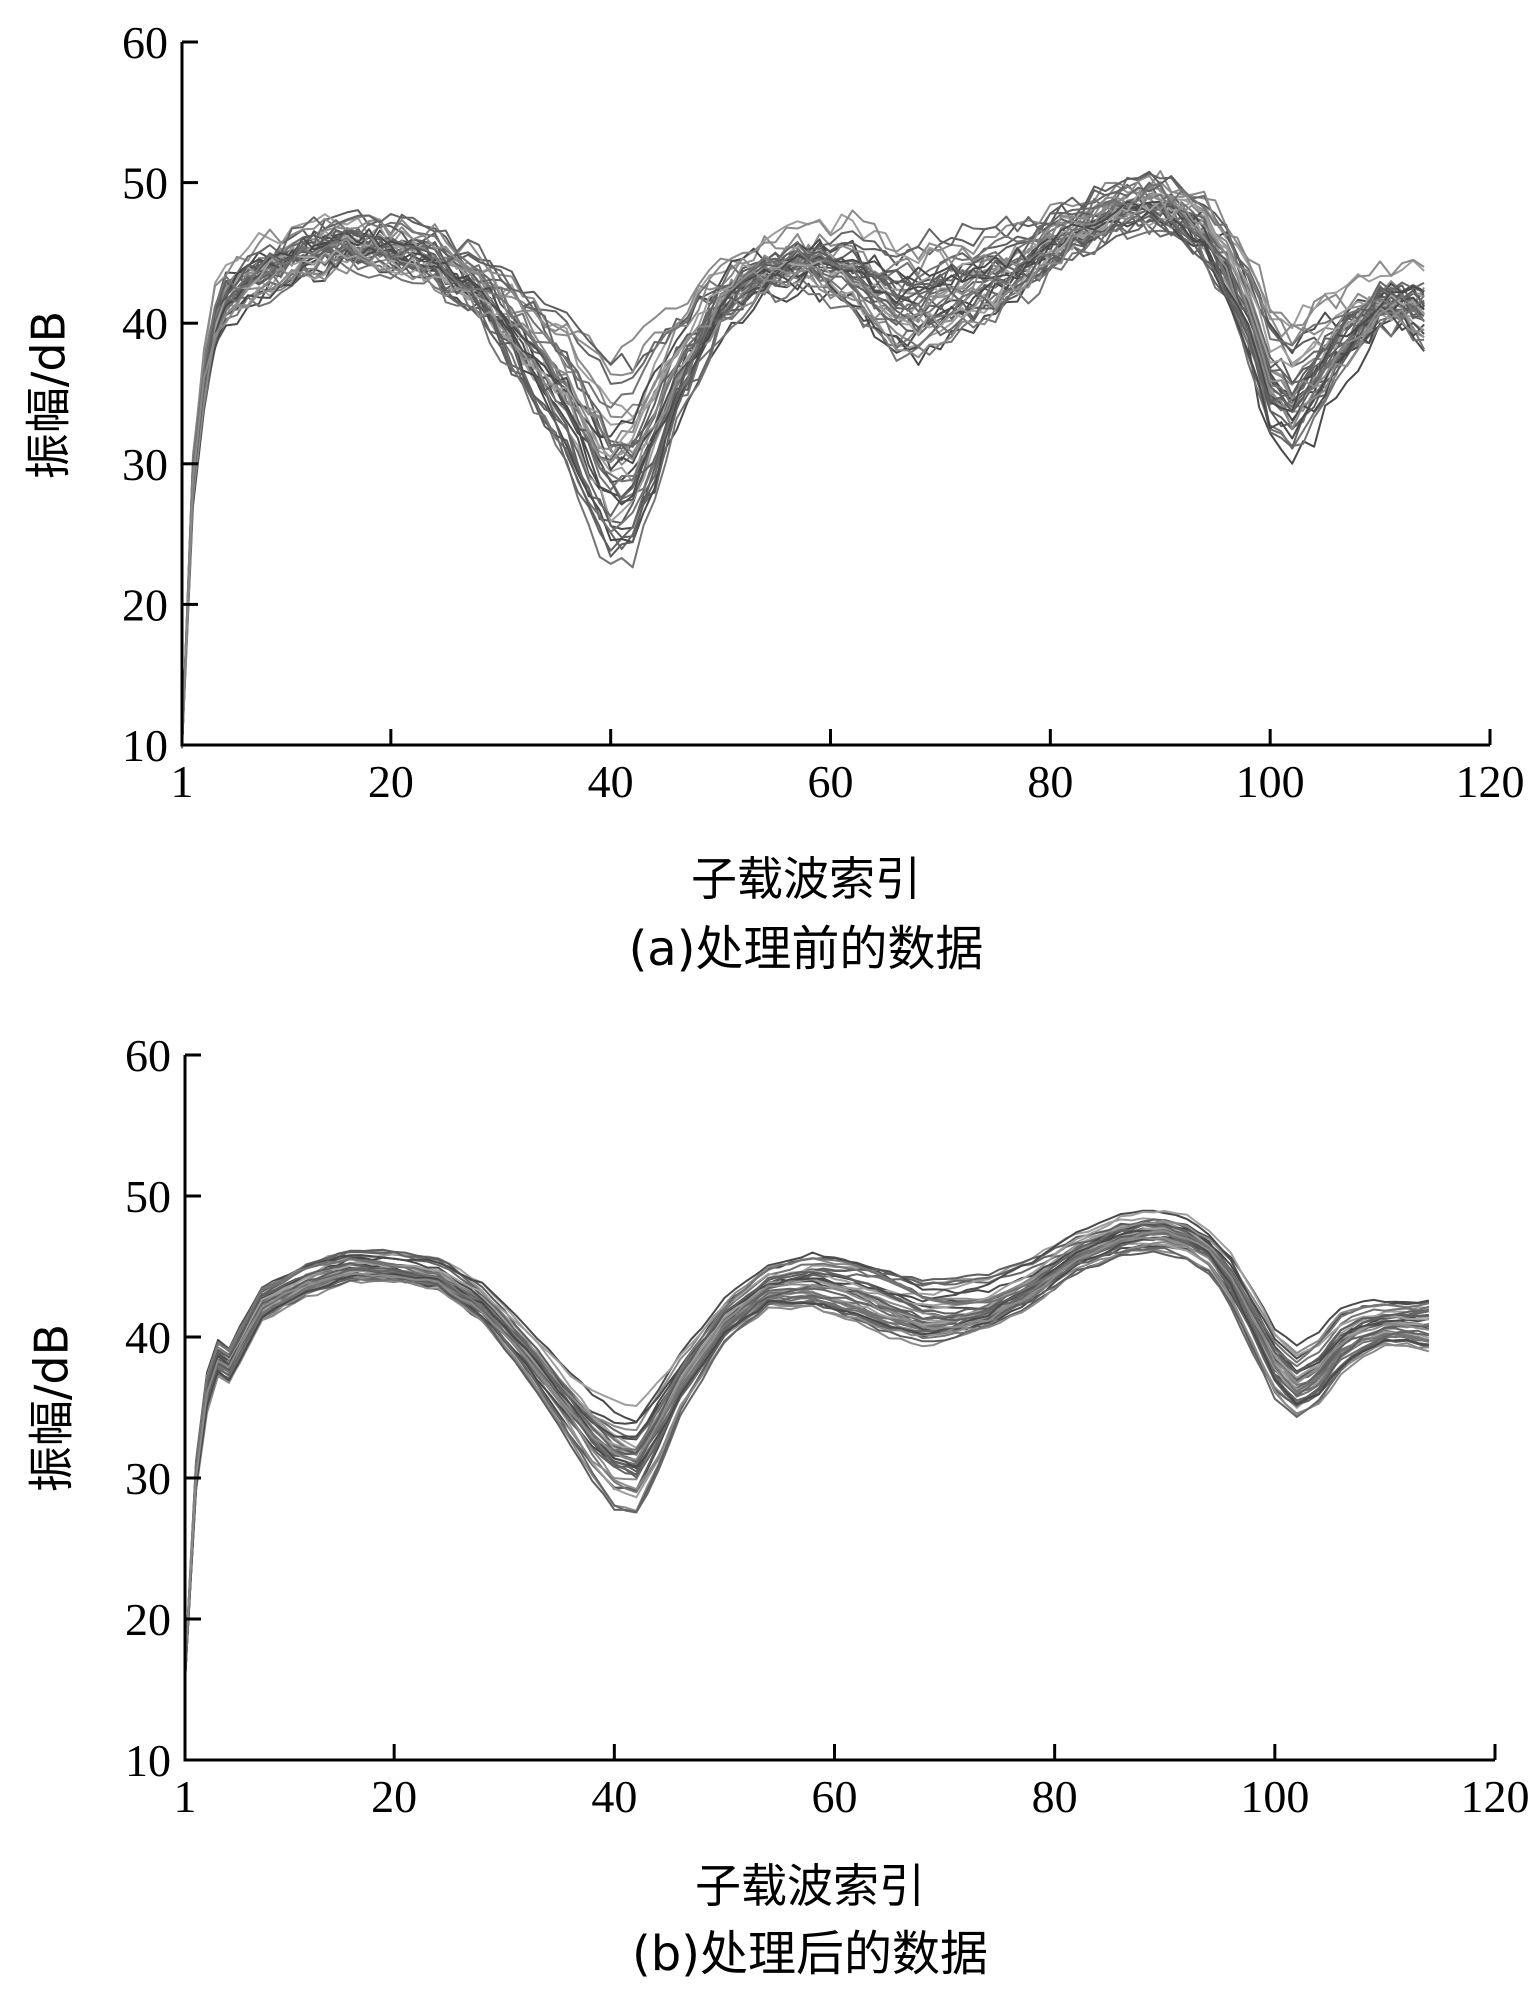 The height and width of the screenshot is (1999, 1535). I want to click on y-ticks-a: 10 20 30 40 50 60, so click(160, 394).